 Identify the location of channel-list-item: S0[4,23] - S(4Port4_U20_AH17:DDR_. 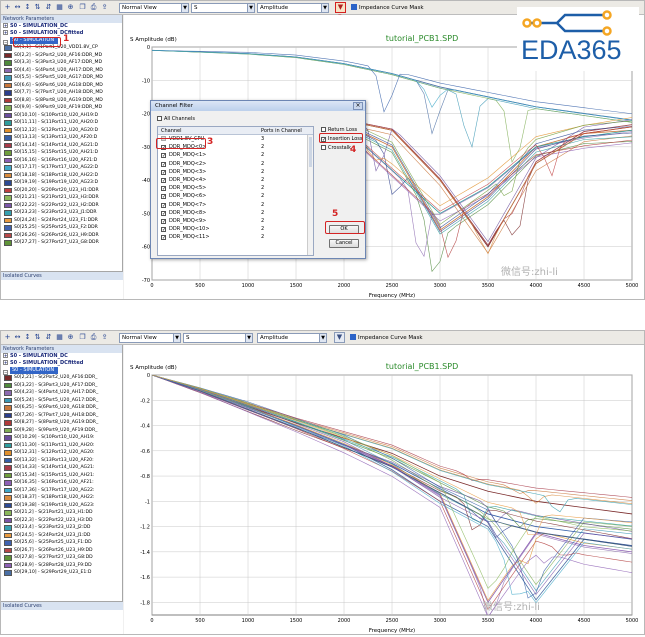
(61, 393).